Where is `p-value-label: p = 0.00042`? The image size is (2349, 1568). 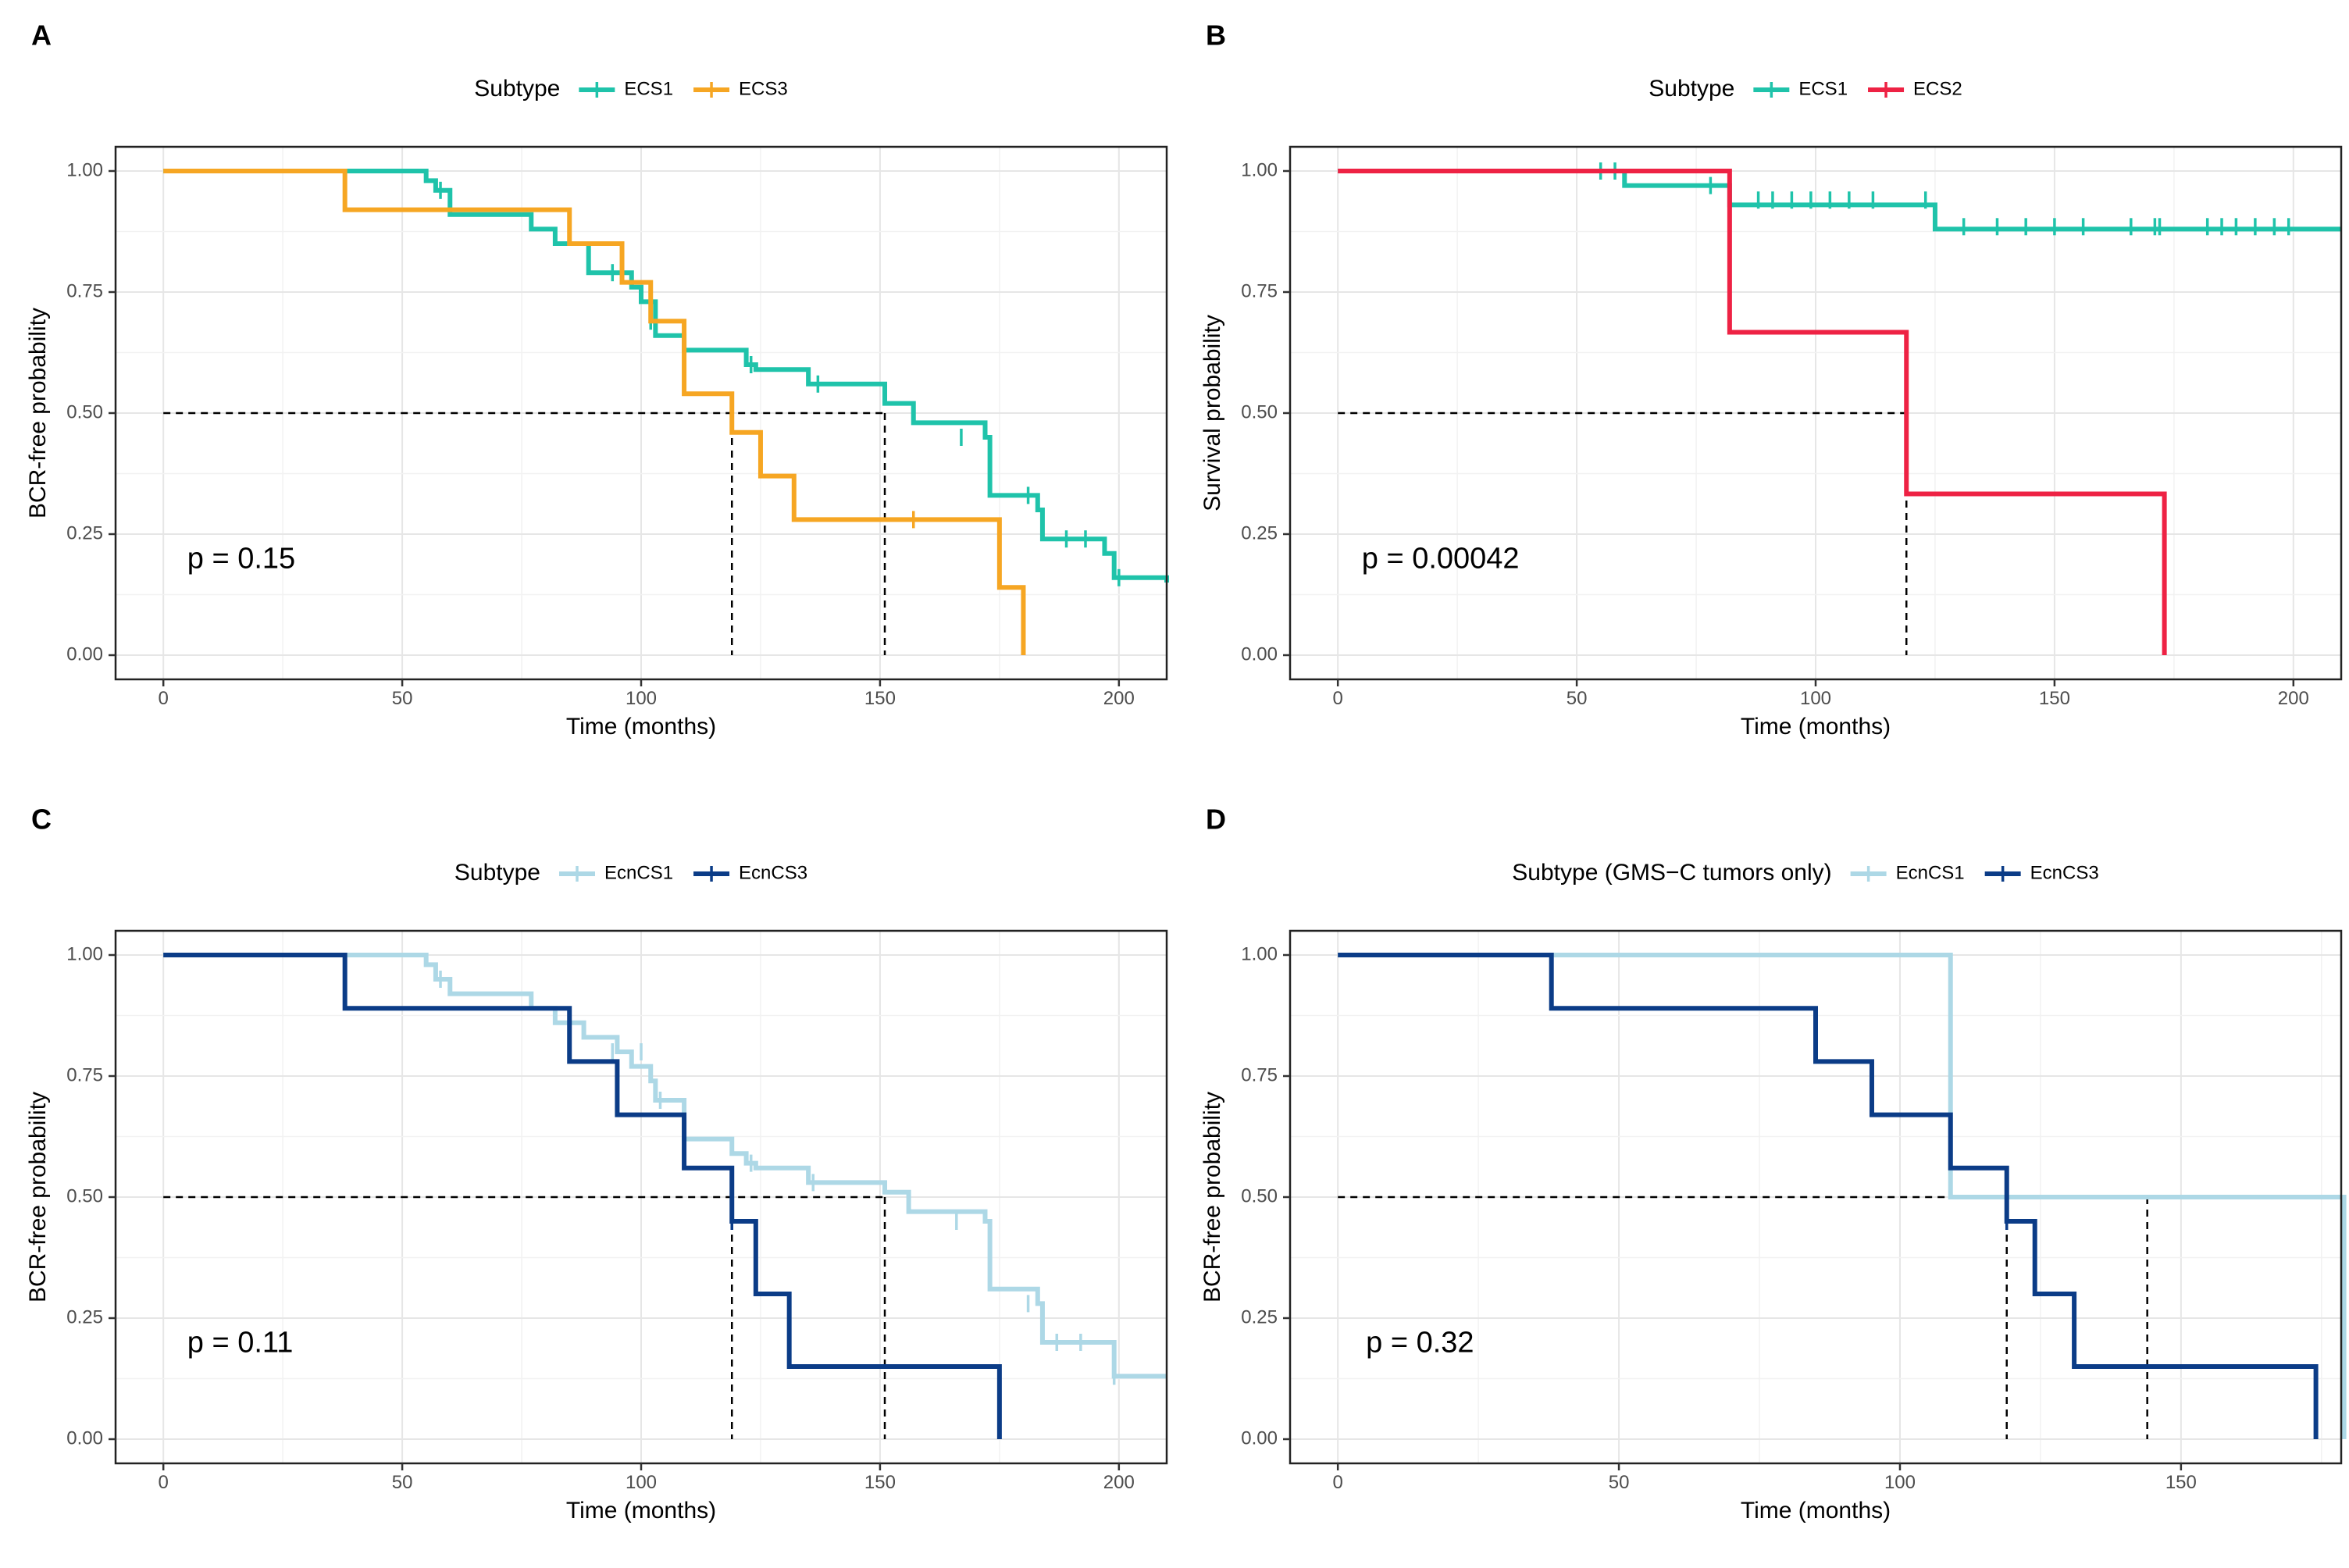
p-value-label: p = 0.00042 is located at coordinates (1441, 558).